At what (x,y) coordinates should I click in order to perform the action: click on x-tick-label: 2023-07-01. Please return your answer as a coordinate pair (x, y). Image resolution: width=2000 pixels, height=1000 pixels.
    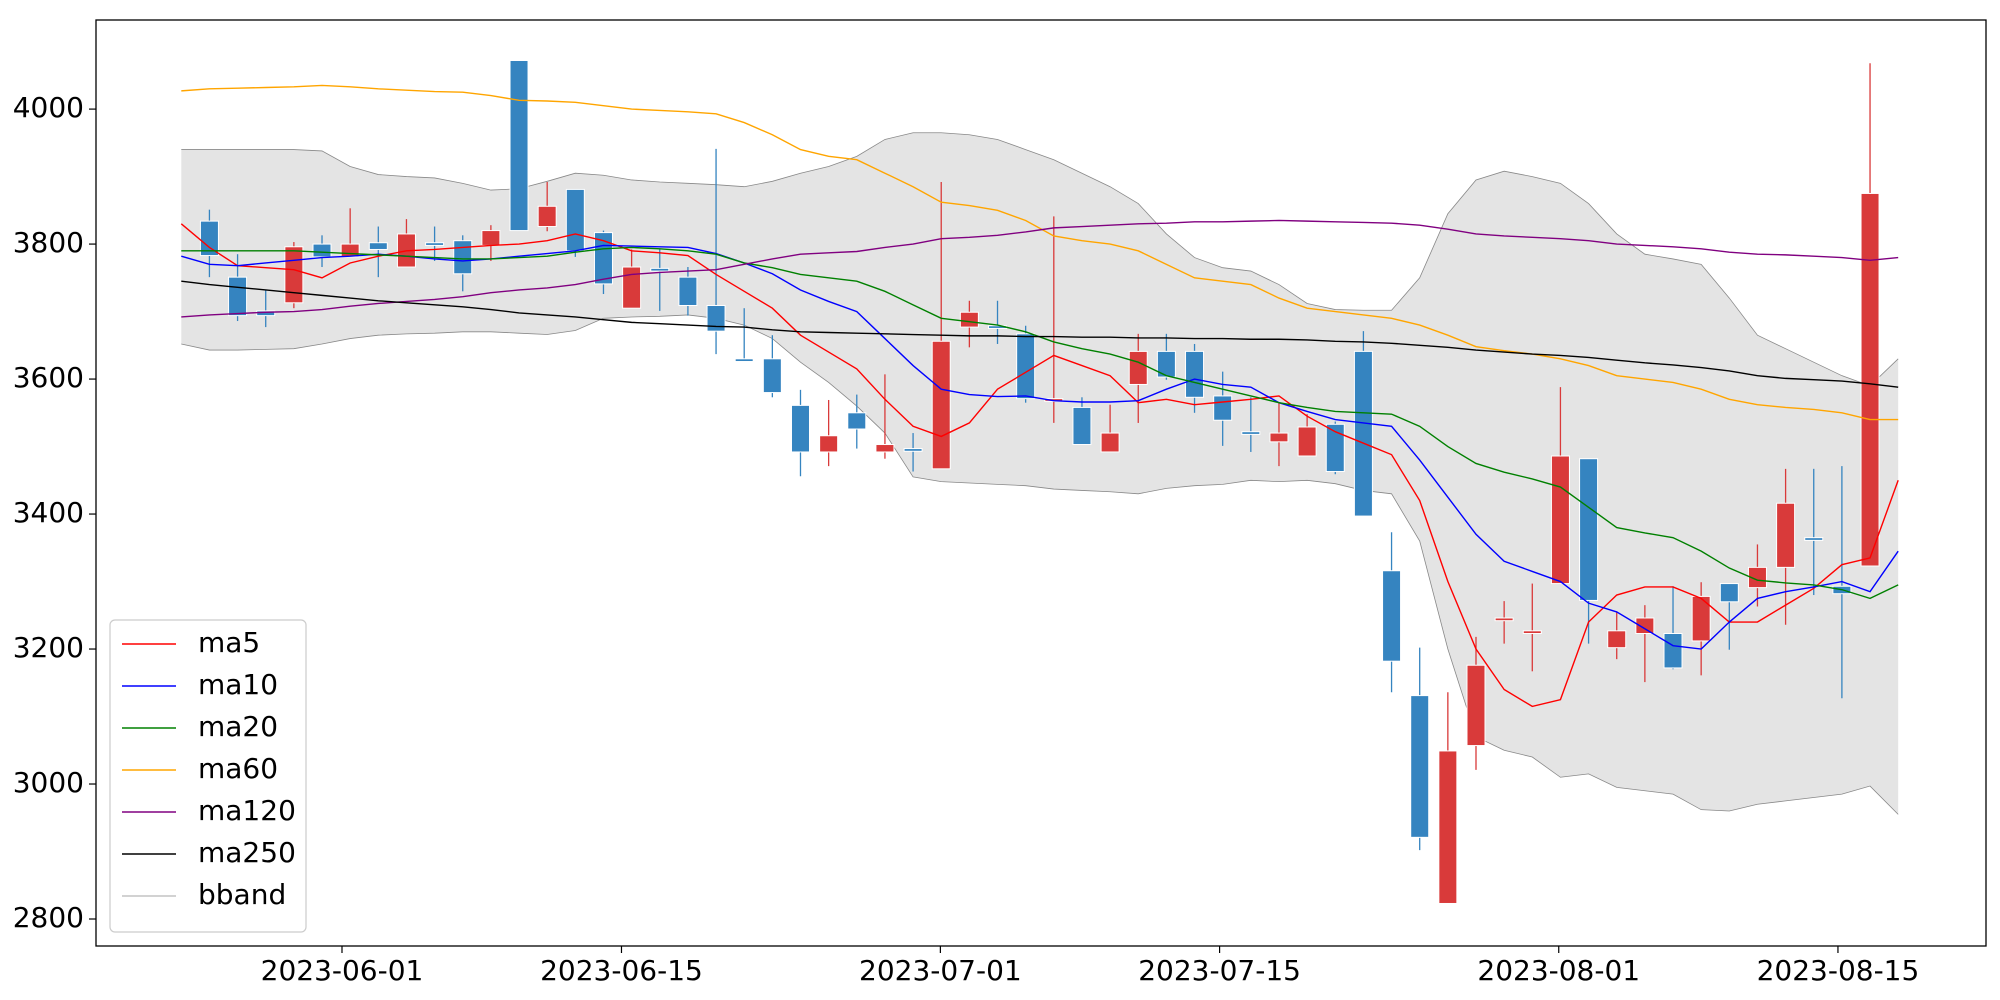
    Looking at the image, I should click on (940, 970).